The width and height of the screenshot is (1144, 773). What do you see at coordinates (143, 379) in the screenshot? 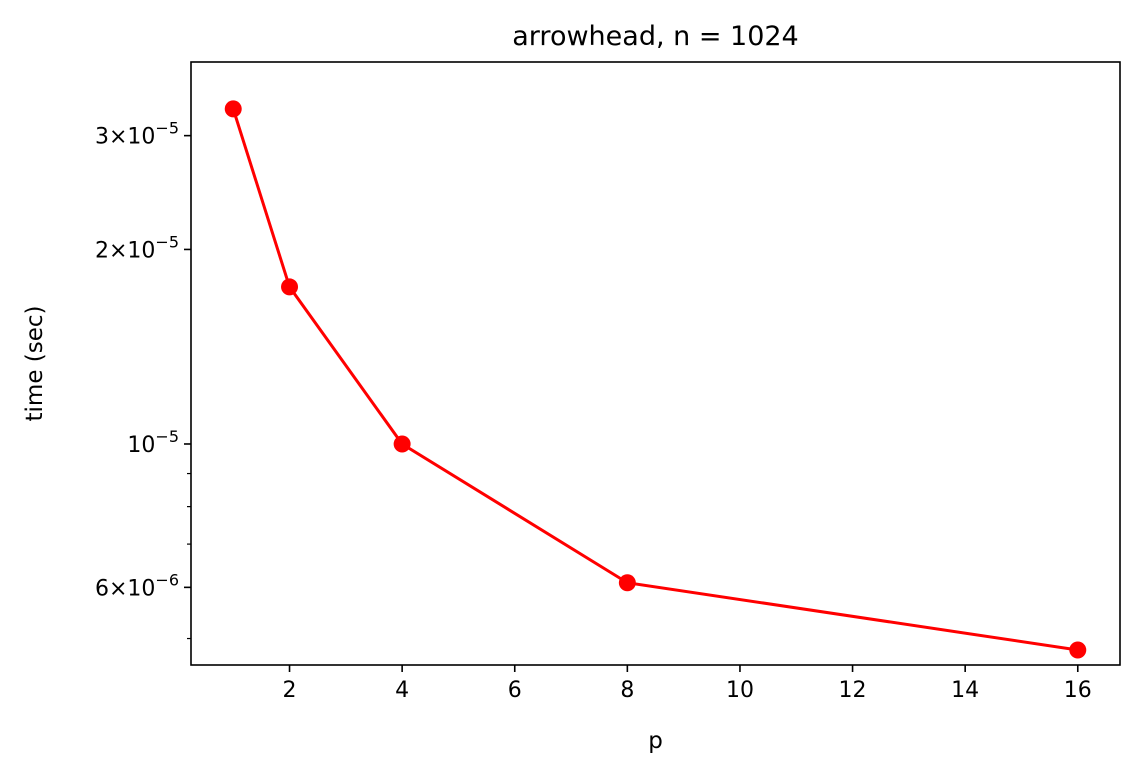
I see `y-axis-ticks: 3×10⁻⁵ 2×10⁻⁵ 10−5 6×10⁻⁶` at bounding box center [143, 379].